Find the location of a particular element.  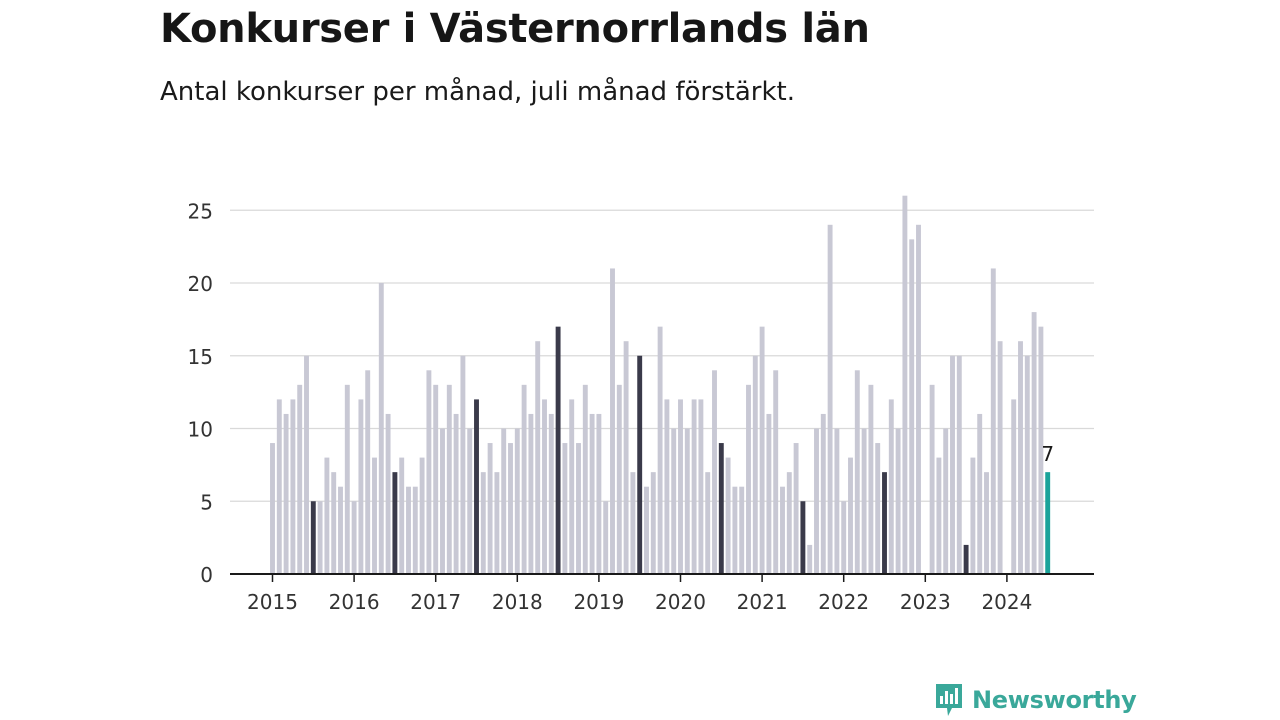

x-tick-label: 2022 is located at coordinates (843, 602).